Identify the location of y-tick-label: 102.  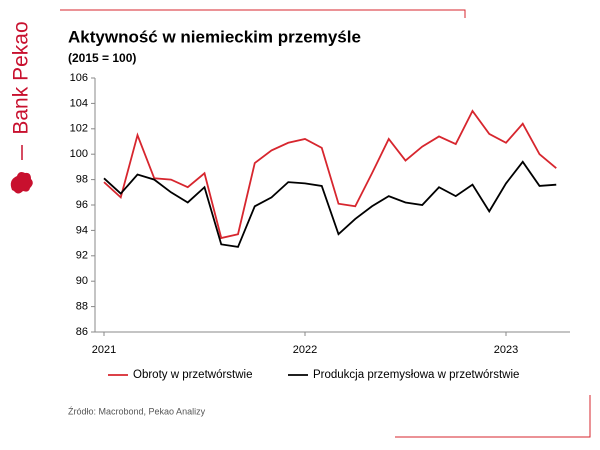
(79, 129).